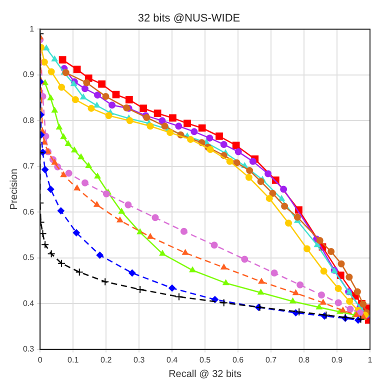 This screenshot has width=388, height=388. Describe the element at coordinates (28, 257) in the screenshot. I see `y-tick-label: 0.5` at that location.